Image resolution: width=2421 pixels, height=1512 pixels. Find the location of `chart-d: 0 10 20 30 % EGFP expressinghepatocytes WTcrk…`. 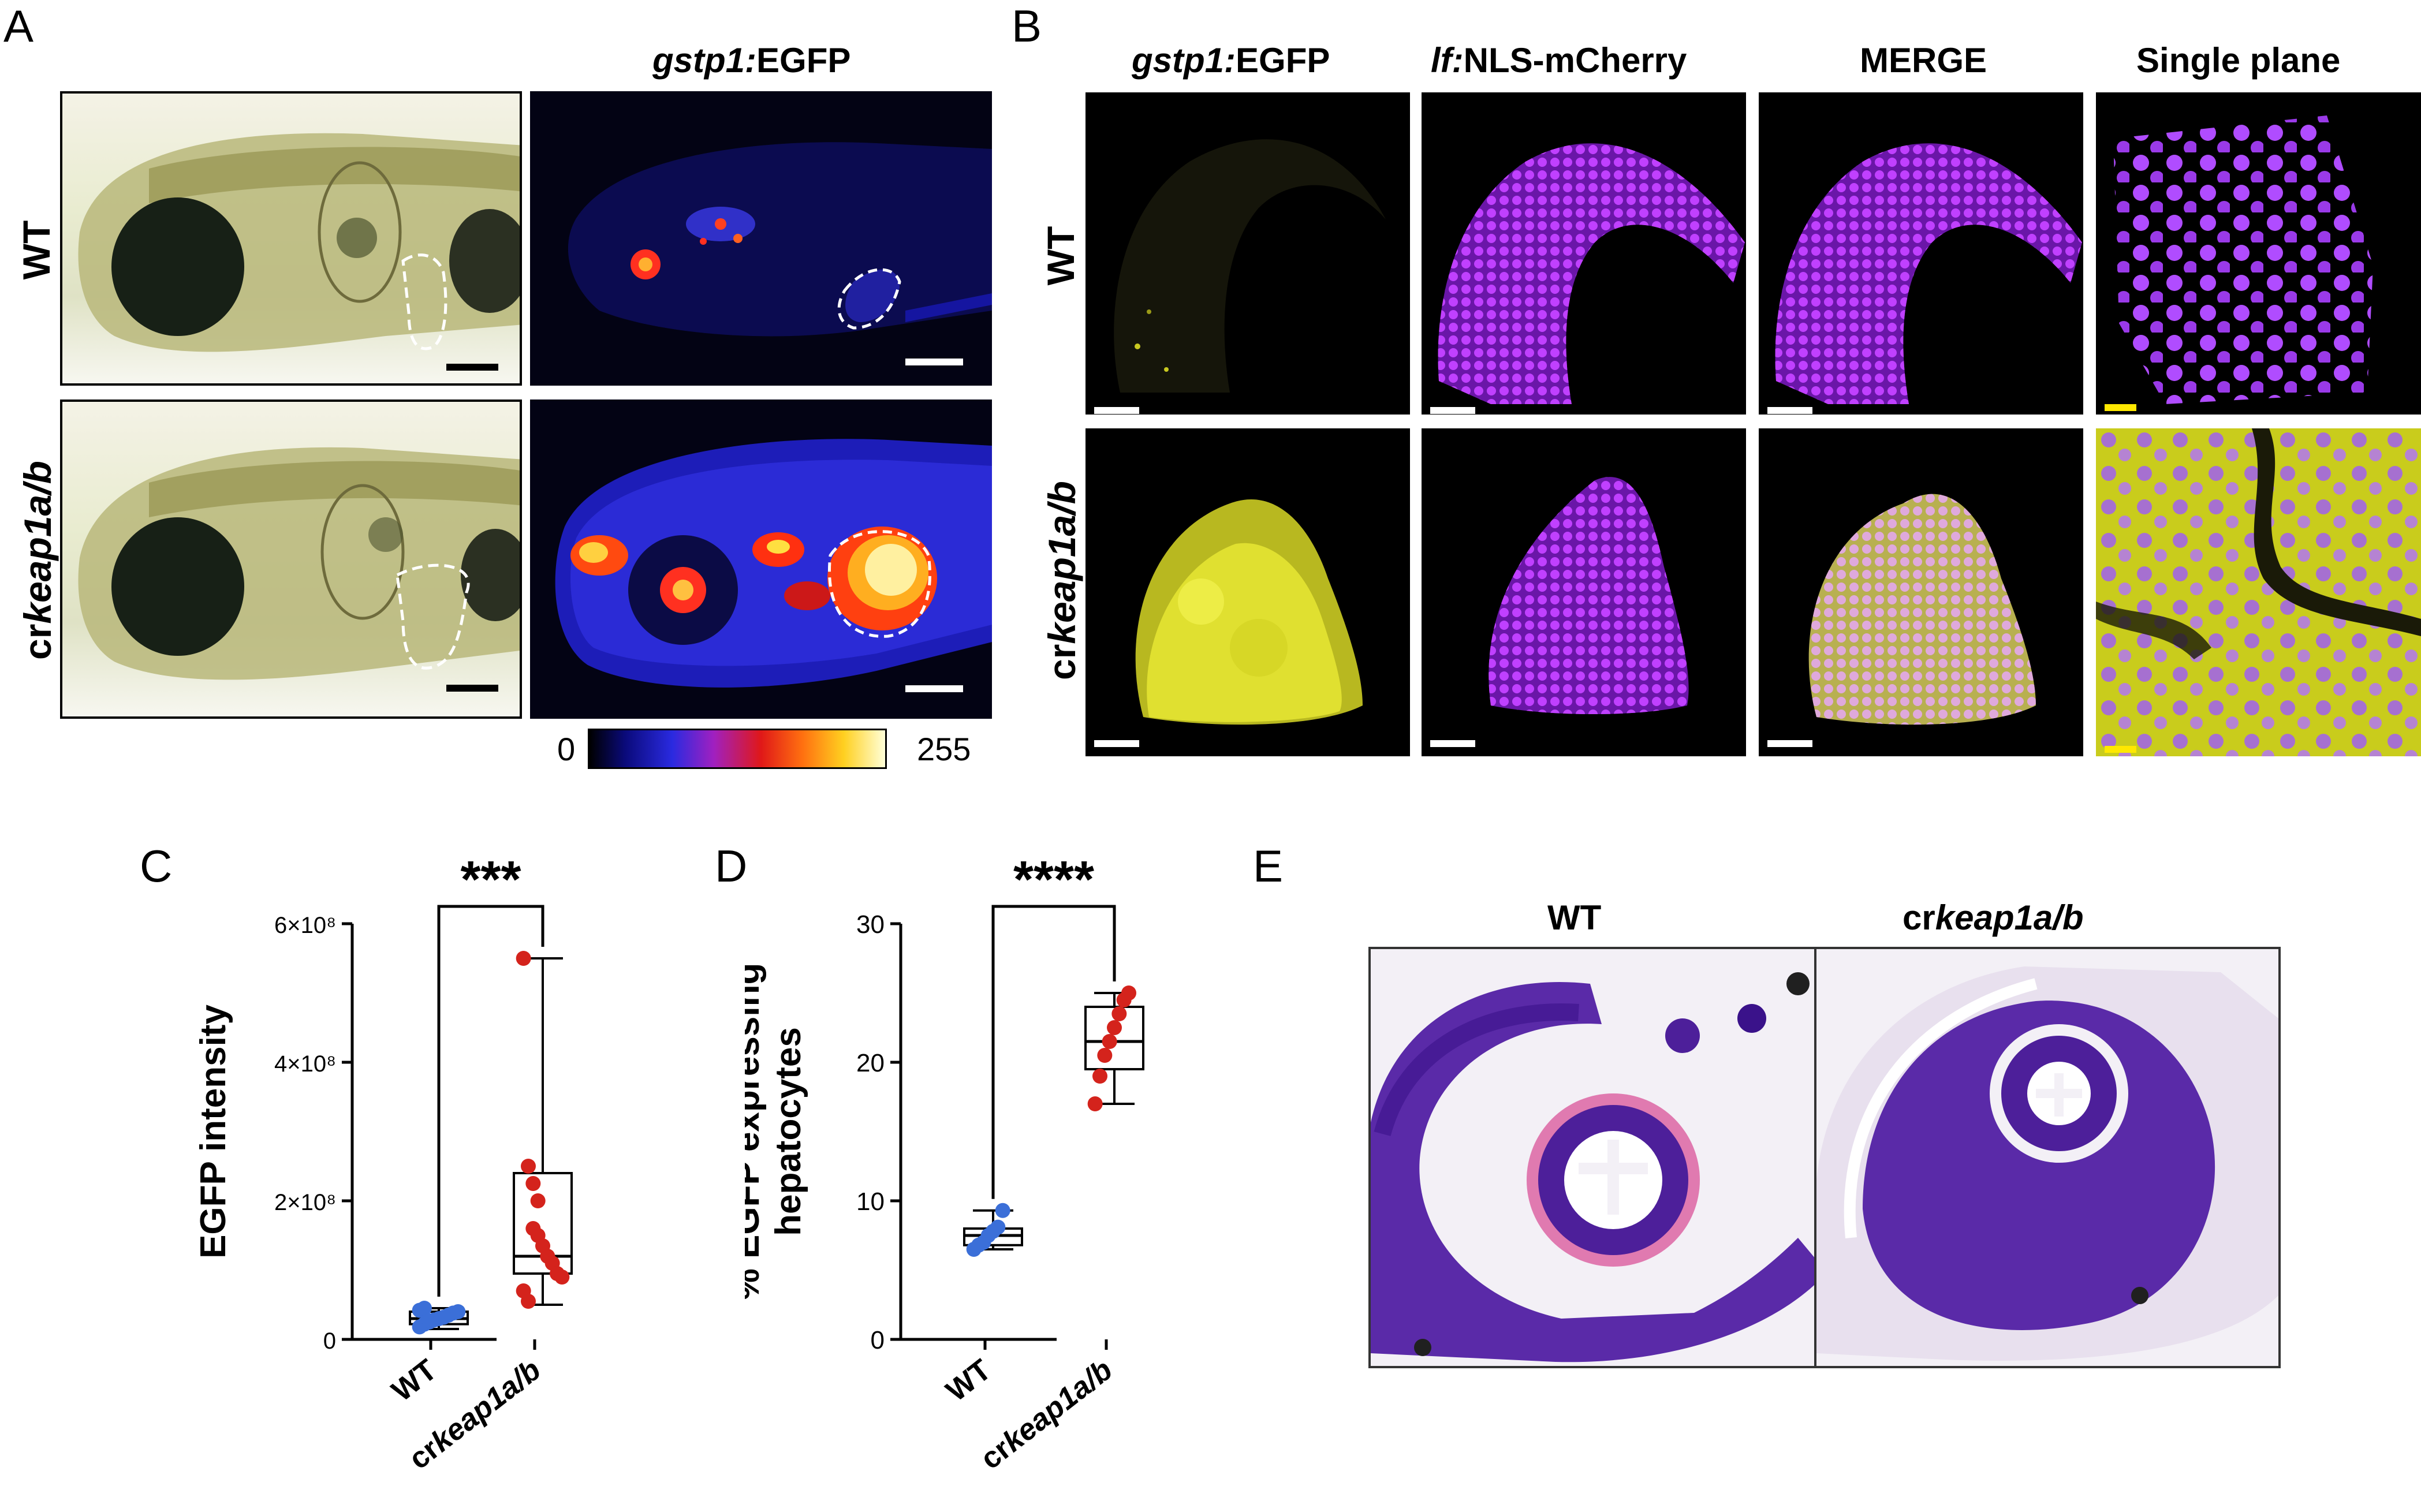

chart-d: 0 10 20 30 % EGFP expressinghepatocytes WTcrk… is located at coordinates (944, 1163).